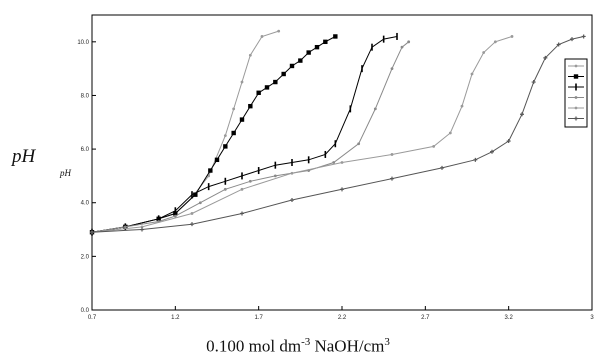 The image size is (596, 364). What do you see at coordinates (508, 318) in the screenshot?
I see `x-tick-label: 3.2` at bounding box center [508, 318].